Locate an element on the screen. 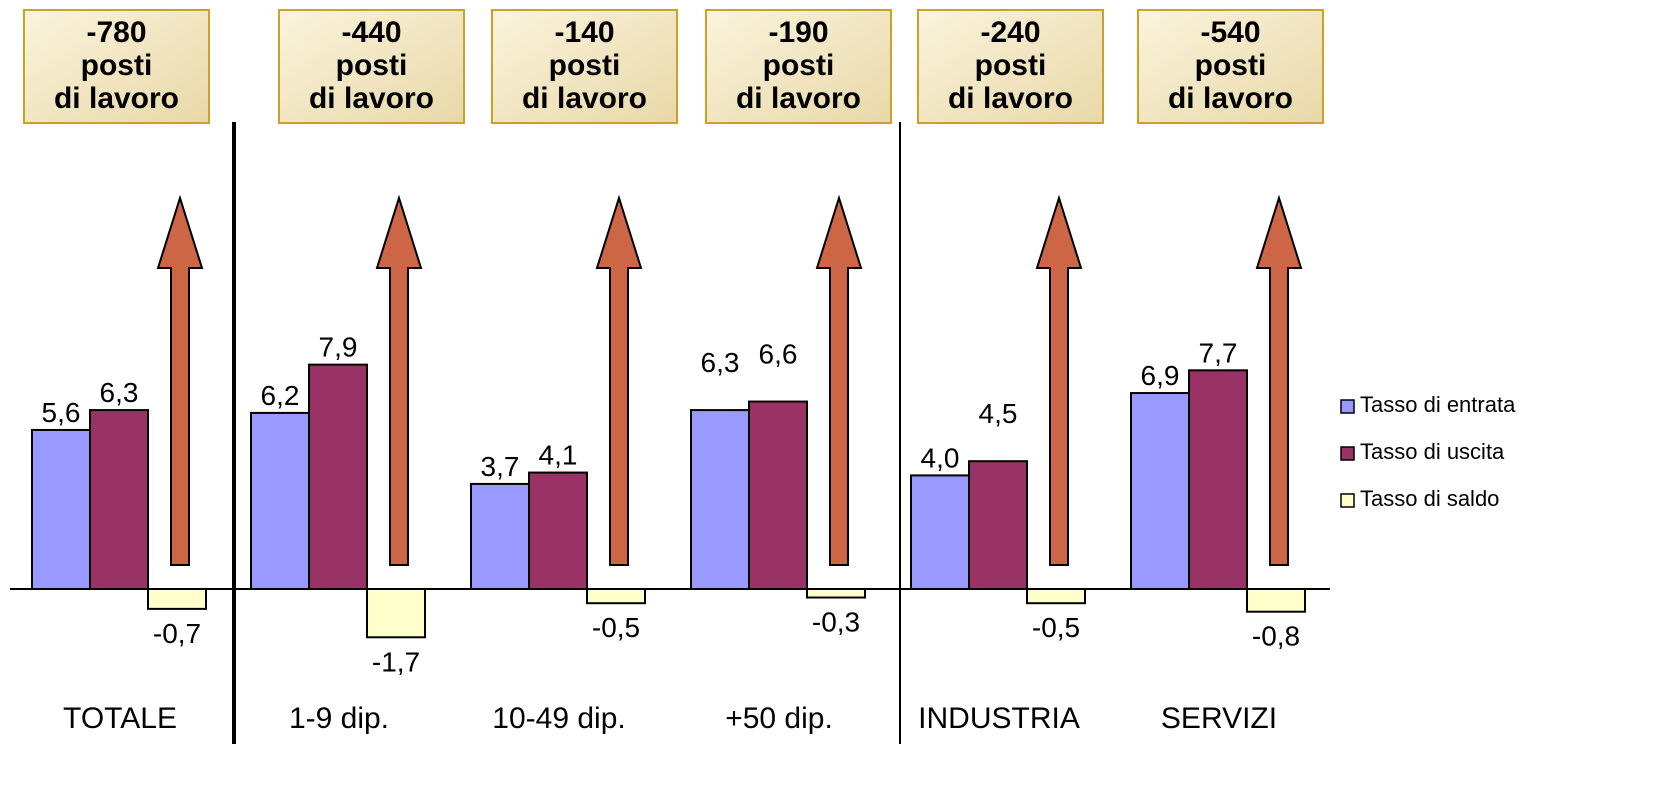 Image resolution: width=1670 pixels, height=792 pixels. job-box-value: -240 is located at coordinates (1010, 32).